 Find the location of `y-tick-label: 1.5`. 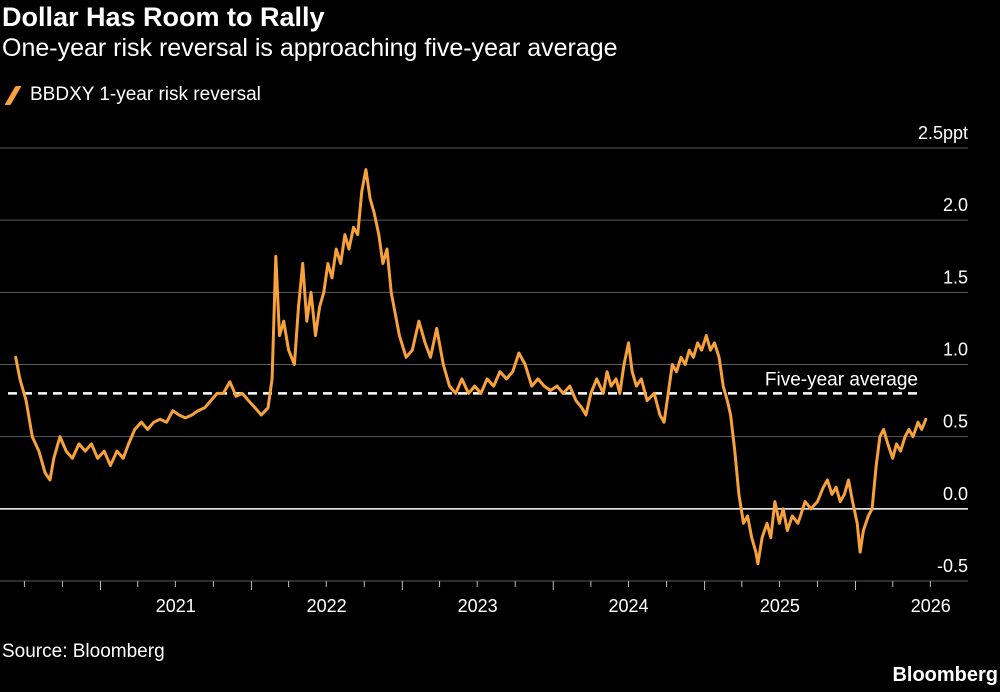

y-tick-label: 1.5 is located at coordinates (955, 277).